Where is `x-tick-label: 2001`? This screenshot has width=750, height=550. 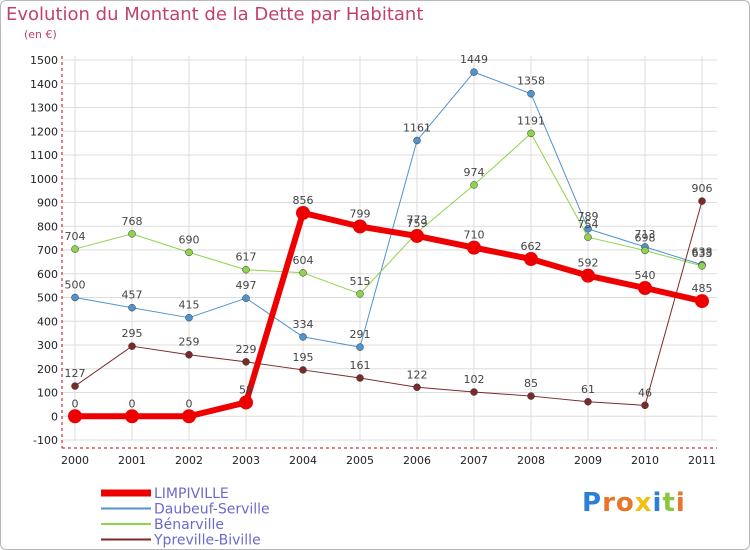 x-tick-label: 2001 is located at coordinates (132, 460).